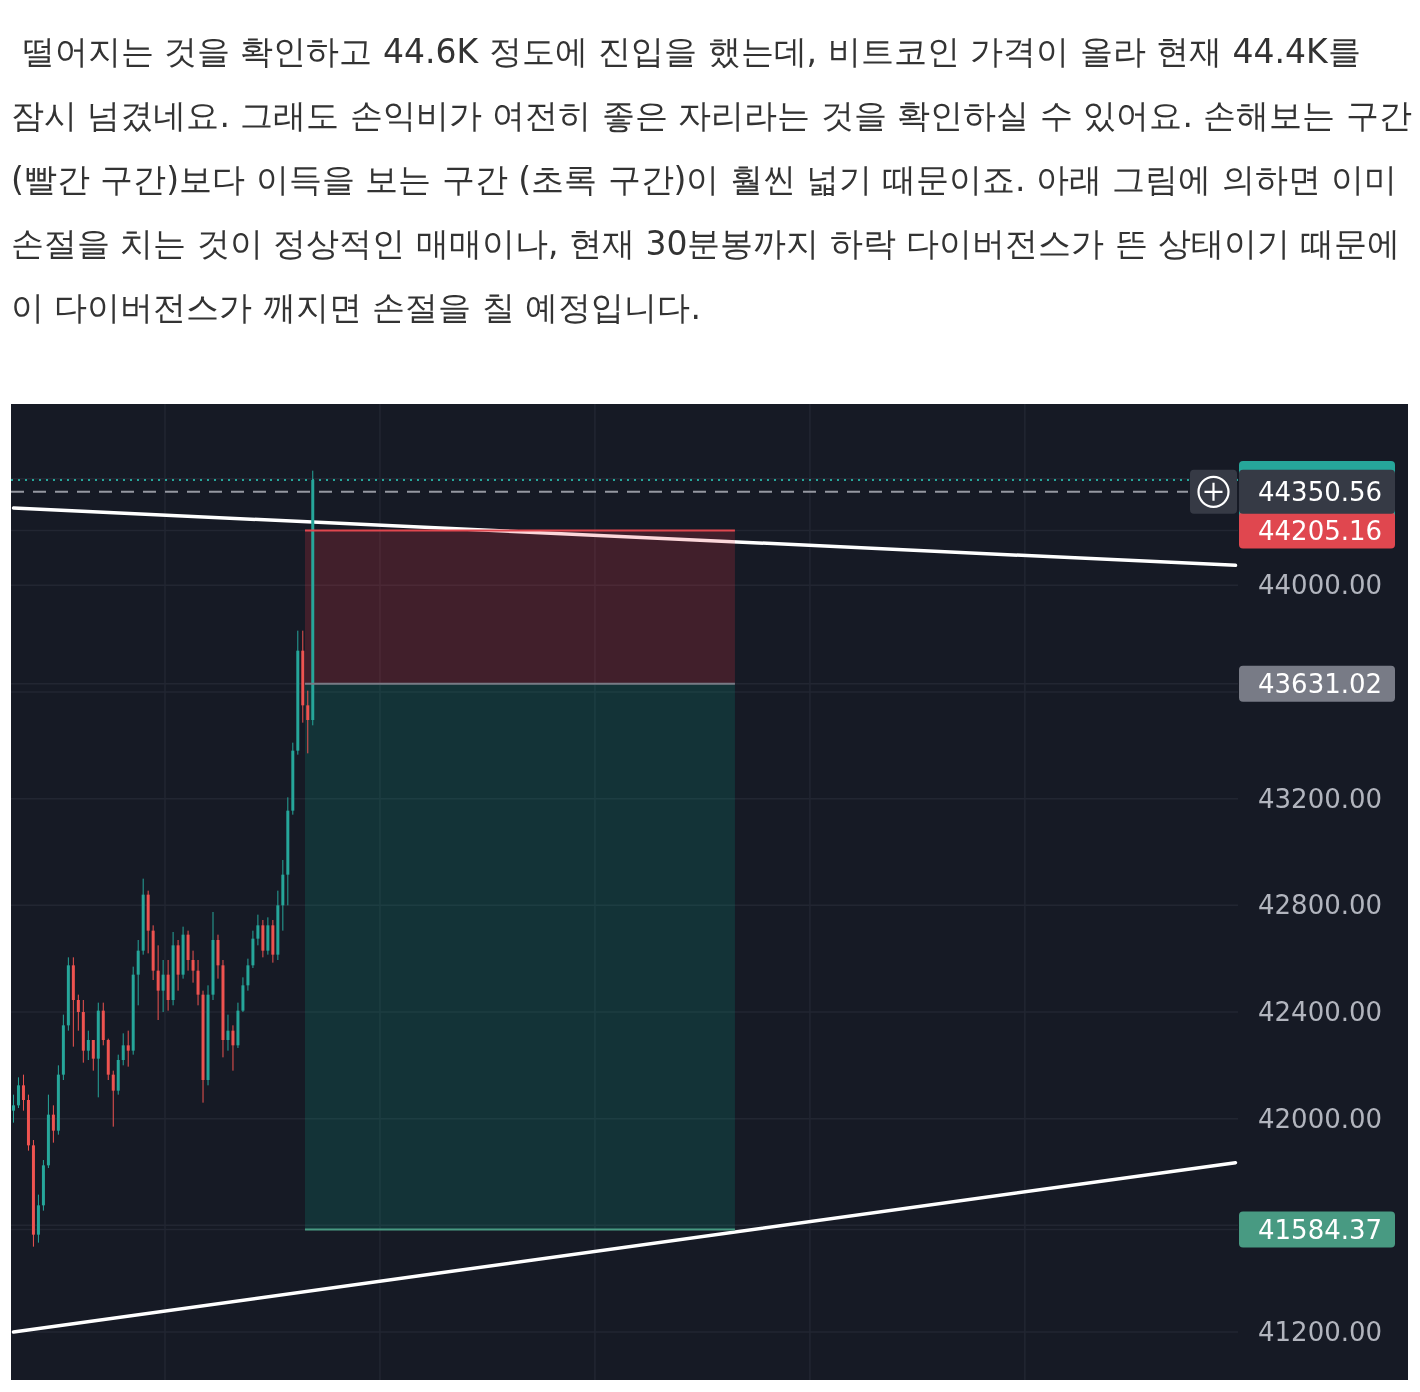  I want to click on y-tick-label: 41200.00, so click(1320, 1332).